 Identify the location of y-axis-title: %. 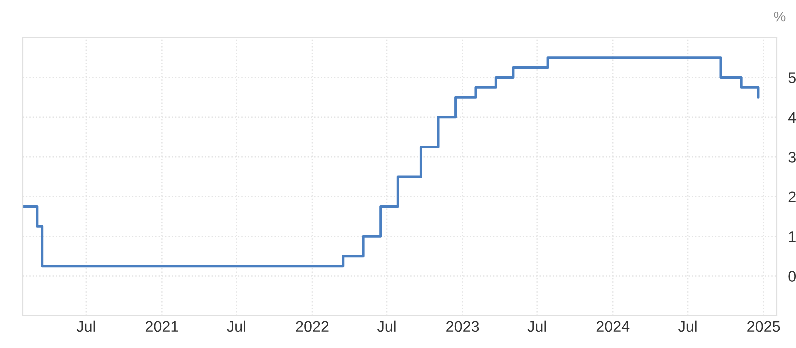
(780, 17).